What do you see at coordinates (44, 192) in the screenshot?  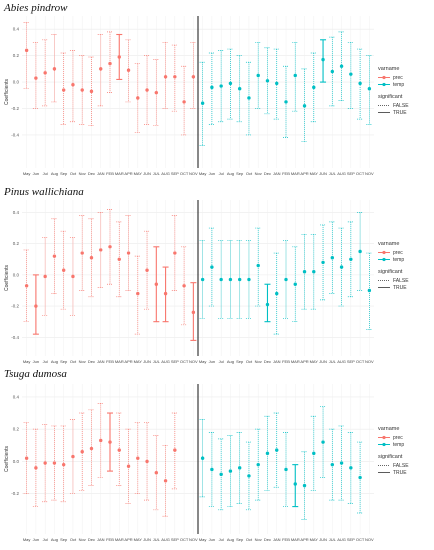 I see `chart-title: Pinus wallichiana` at bounding box center [44, 192].